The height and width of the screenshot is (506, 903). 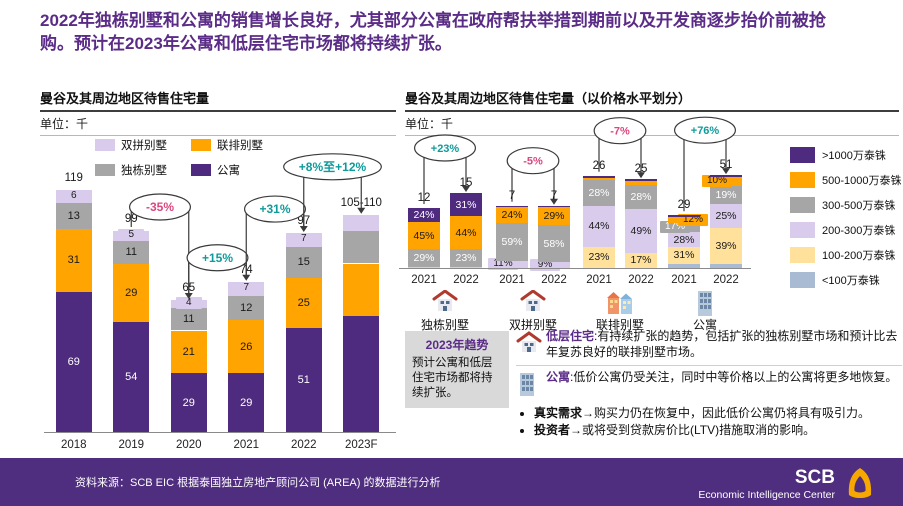 I want to click on annotation-label: -35%, so click(x=160, y=207).